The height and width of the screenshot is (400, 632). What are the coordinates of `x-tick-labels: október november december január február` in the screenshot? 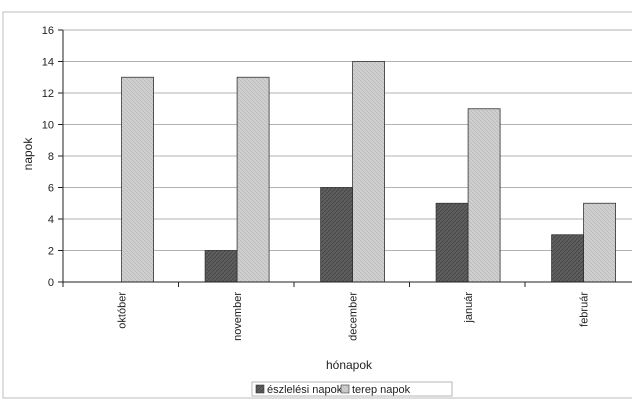 It's located at (326, 311).